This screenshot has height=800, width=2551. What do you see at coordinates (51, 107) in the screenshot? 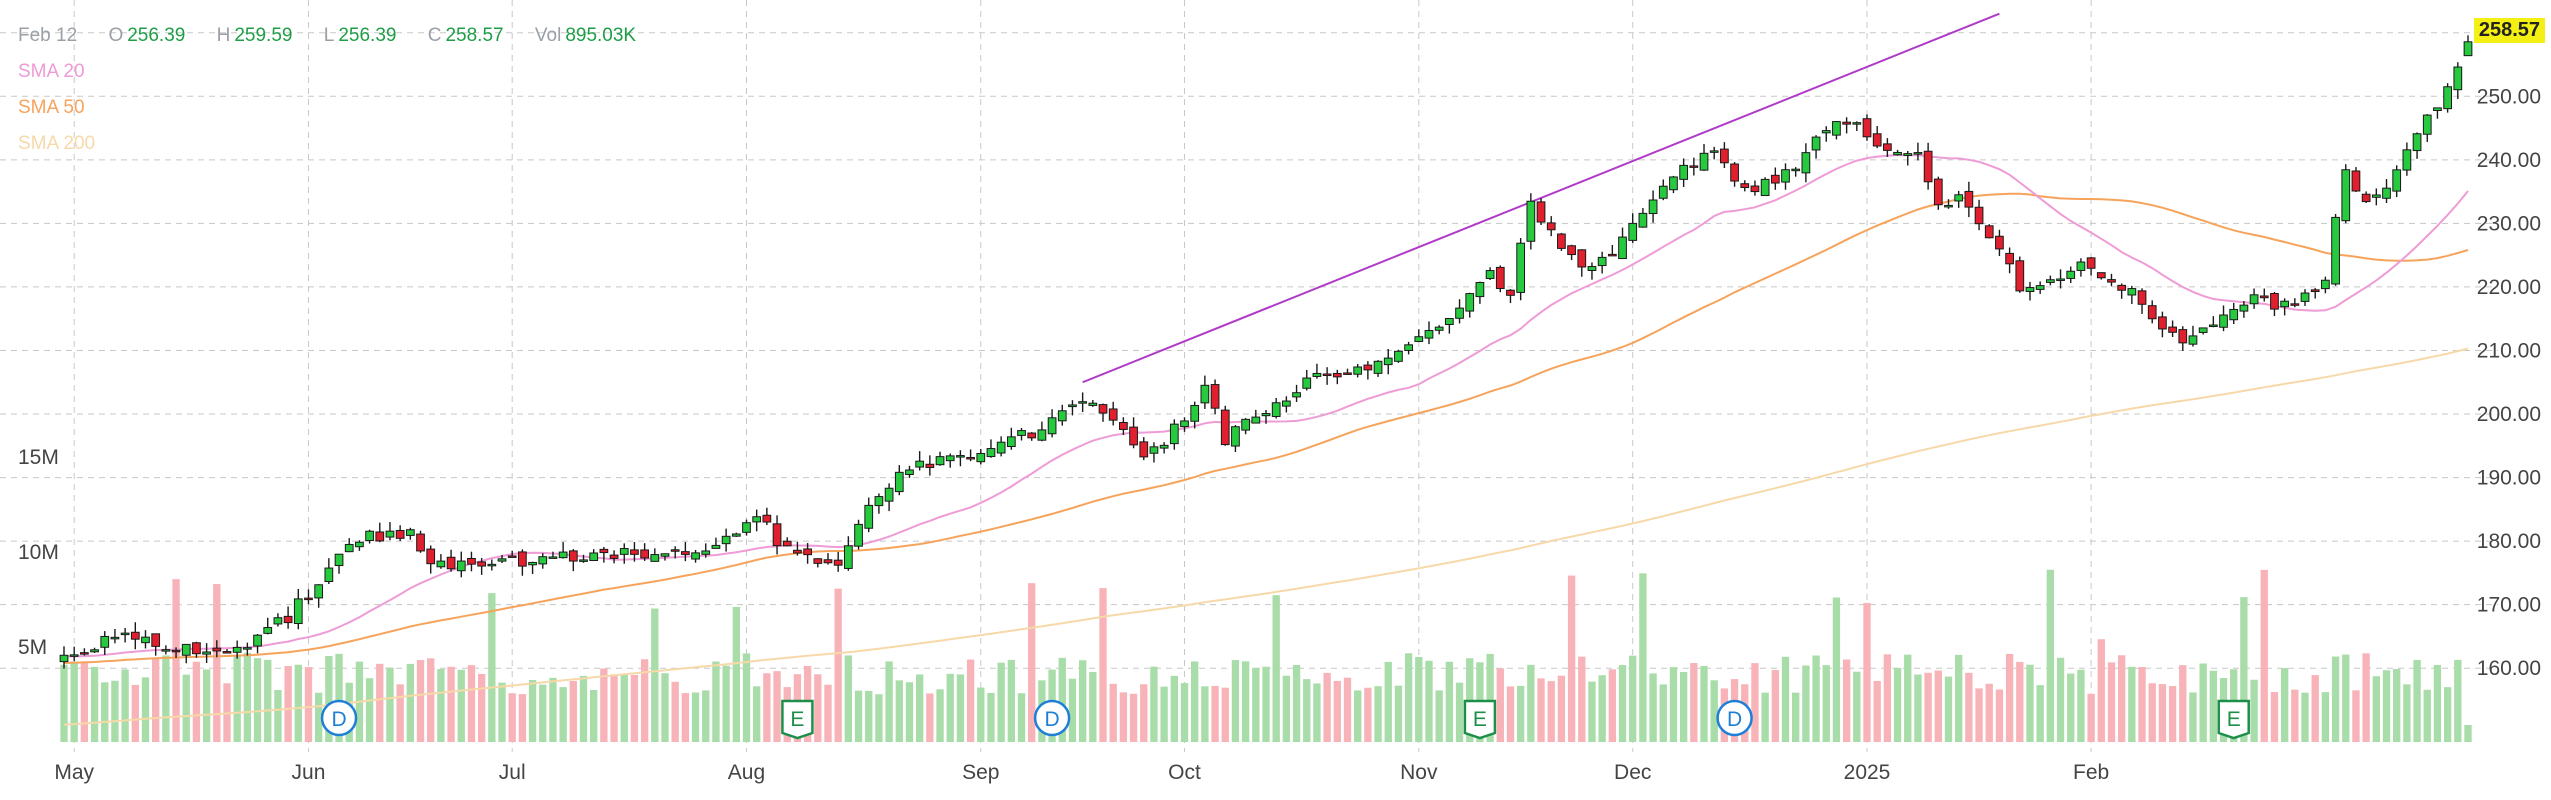
I see `legend-sma-50: SMA 50` at bounding box center [51, 107].